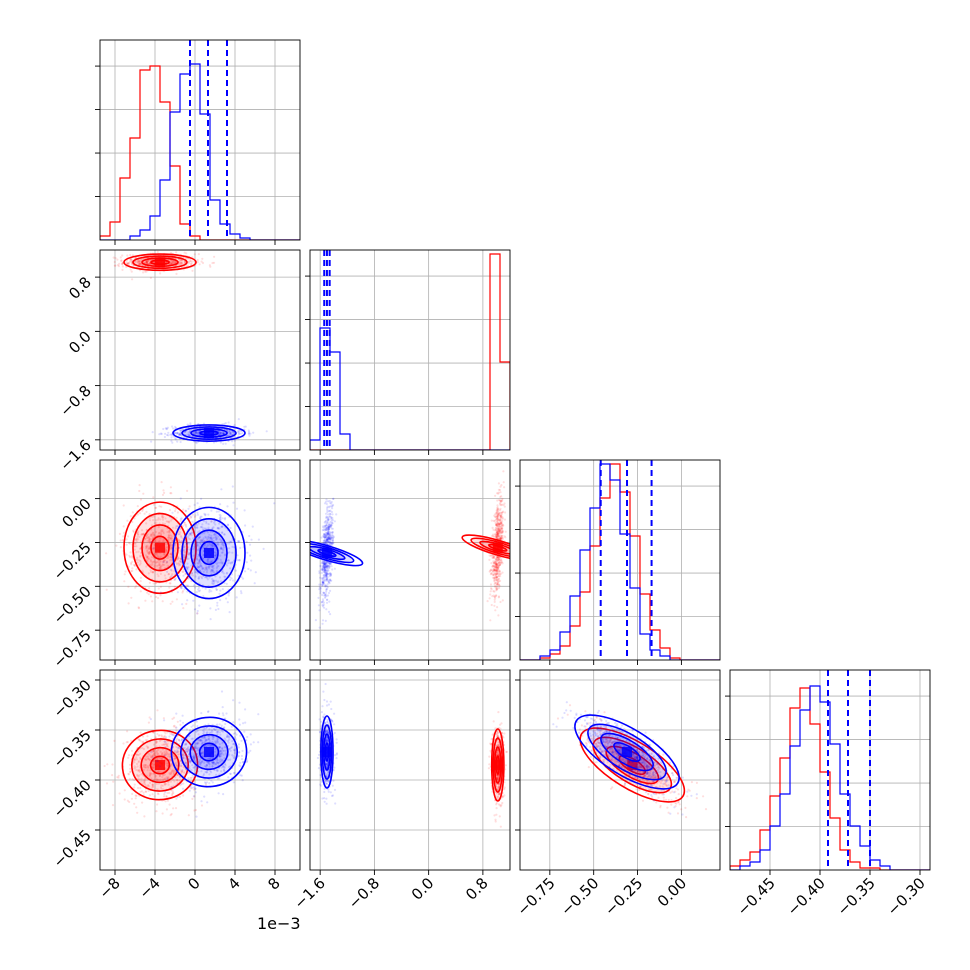 The image size is (970, 970). I want to click on density-peak-blue, so click(209, 552).